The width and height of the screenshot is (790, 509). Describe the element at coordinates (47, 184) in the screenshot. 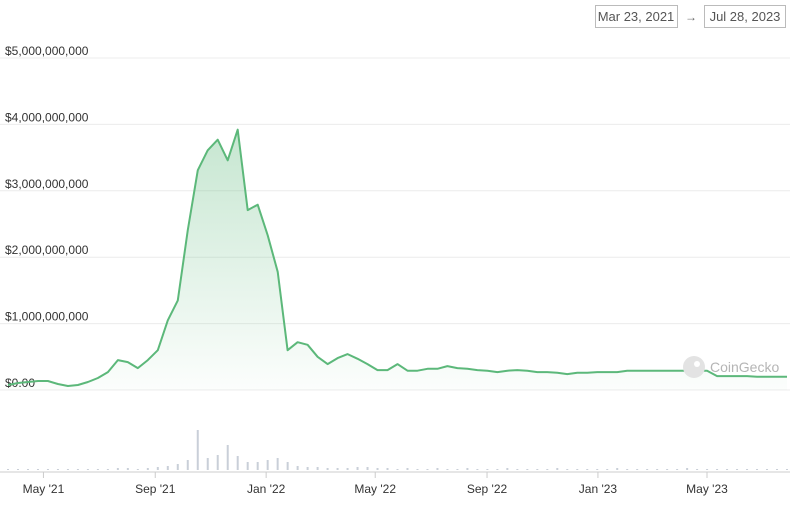

I see `y-tick-label: $3,000,000,000` at that location.